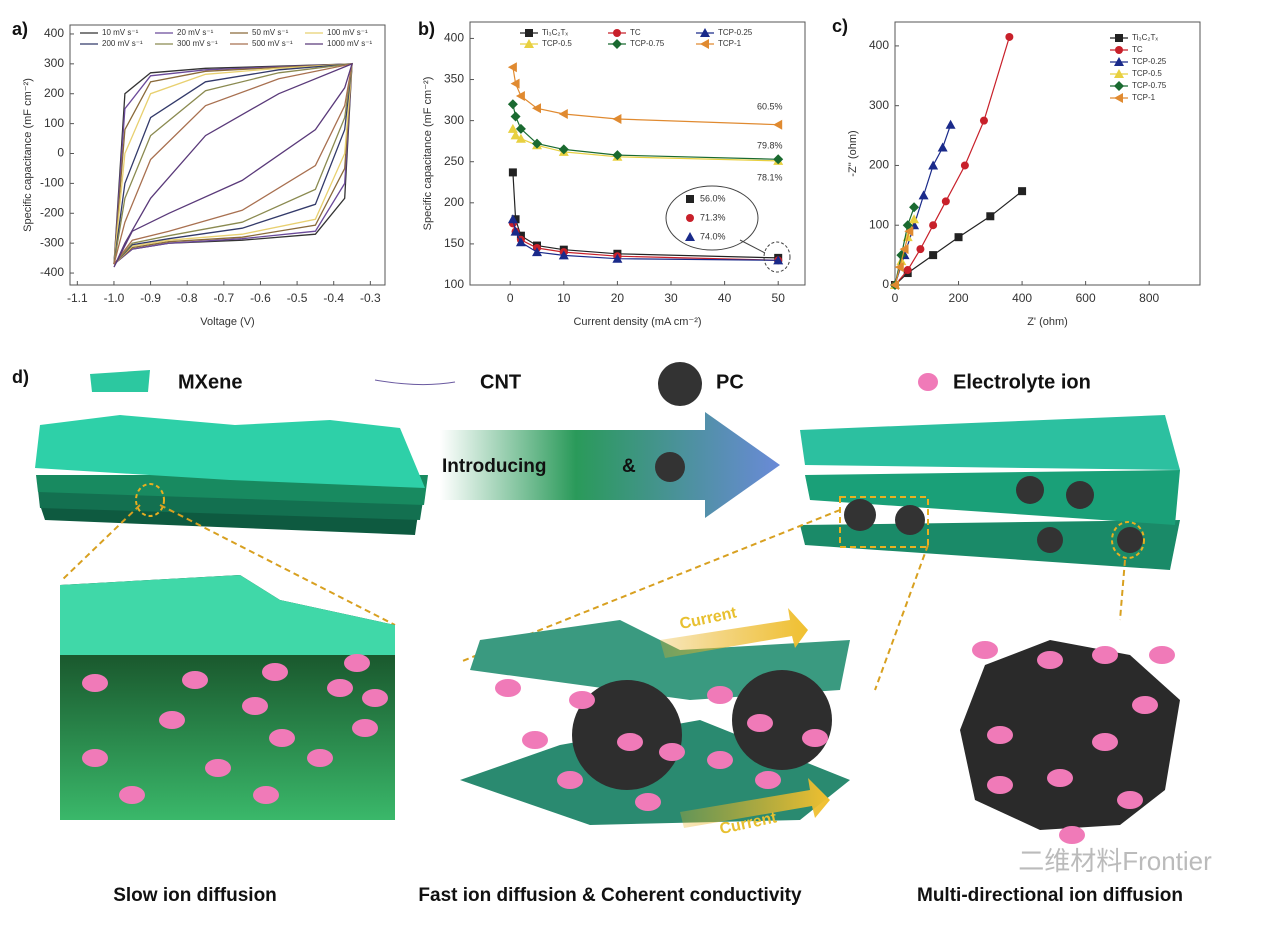 Image resolution: width=1280 pixels, height=927 pixels. I want to click on arrow, so click(610, 465).